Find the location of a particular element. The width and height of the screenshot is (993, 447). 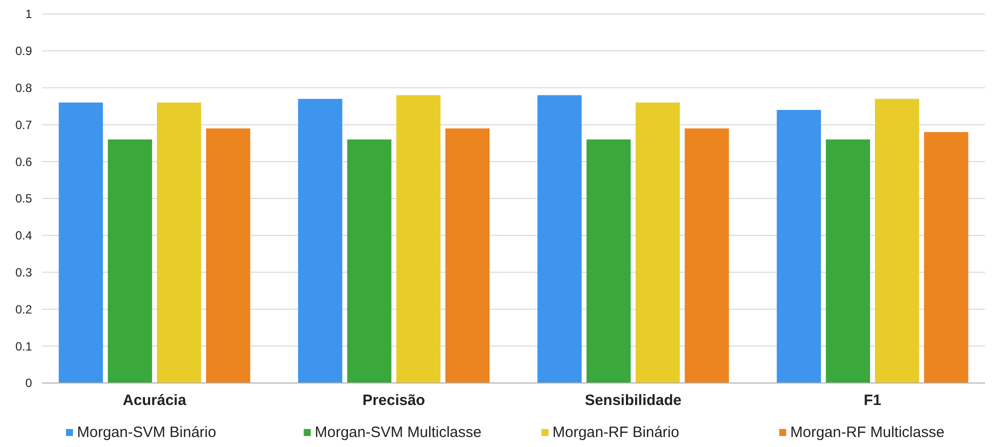

y-tick-label: 0.4 is located at coordinates (23, 235).